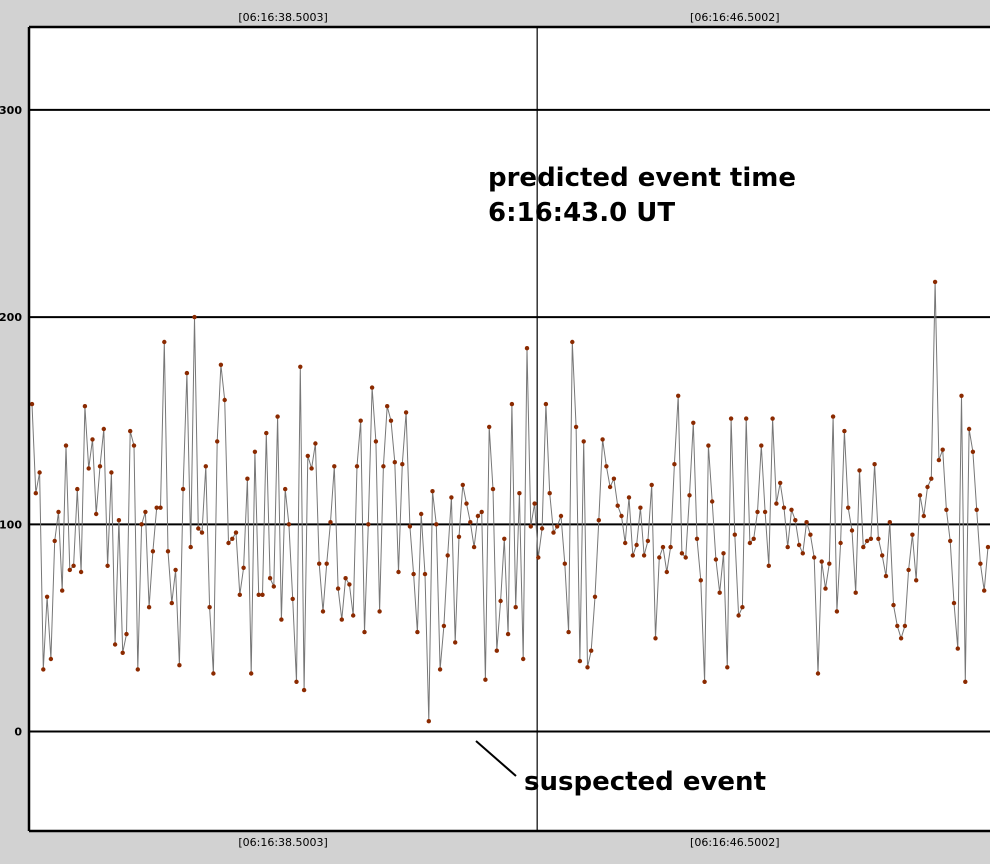  Describe the element at coordinates (734, 842) in the screenshot. I see `time-marker-label-bottom: [06:16:46.5002]` at that location.